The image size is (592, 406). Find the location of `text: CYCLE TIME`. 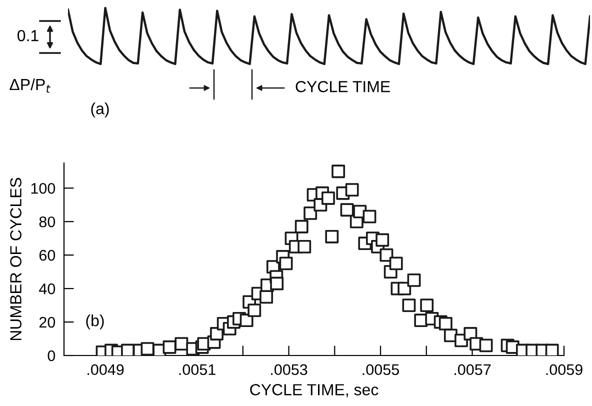

text: CYCLE TIME is located at coordinates (343, 86).